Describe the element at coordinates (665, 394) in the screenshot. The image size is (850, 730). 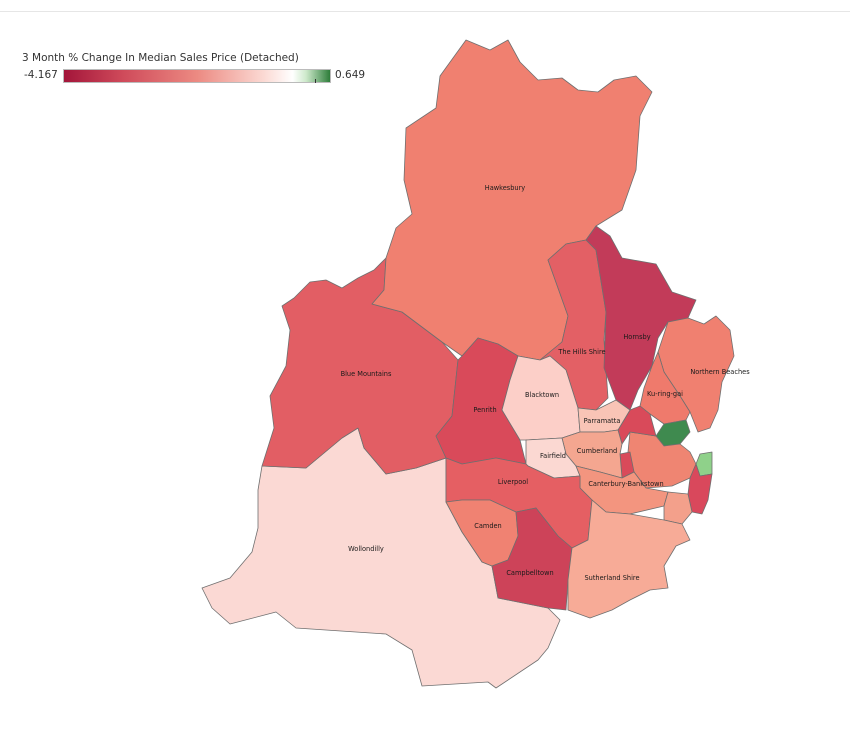
I see `label-ku-ring-gai: Ku-ring-gai` at that location.